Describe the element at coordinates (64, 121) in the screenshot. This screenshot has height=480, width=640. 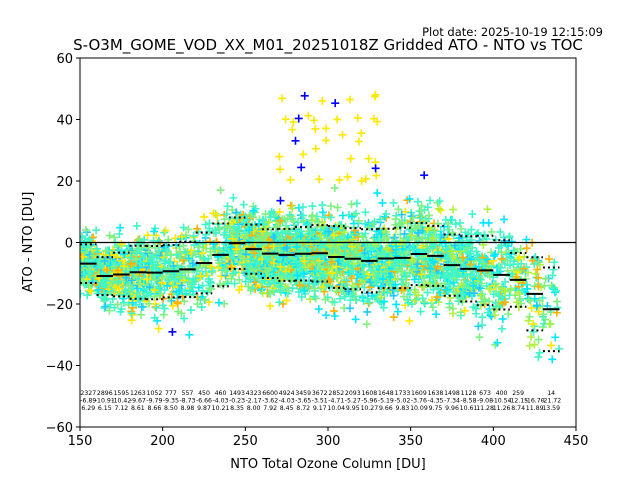
I see `y-tick-label: 40` at that location.